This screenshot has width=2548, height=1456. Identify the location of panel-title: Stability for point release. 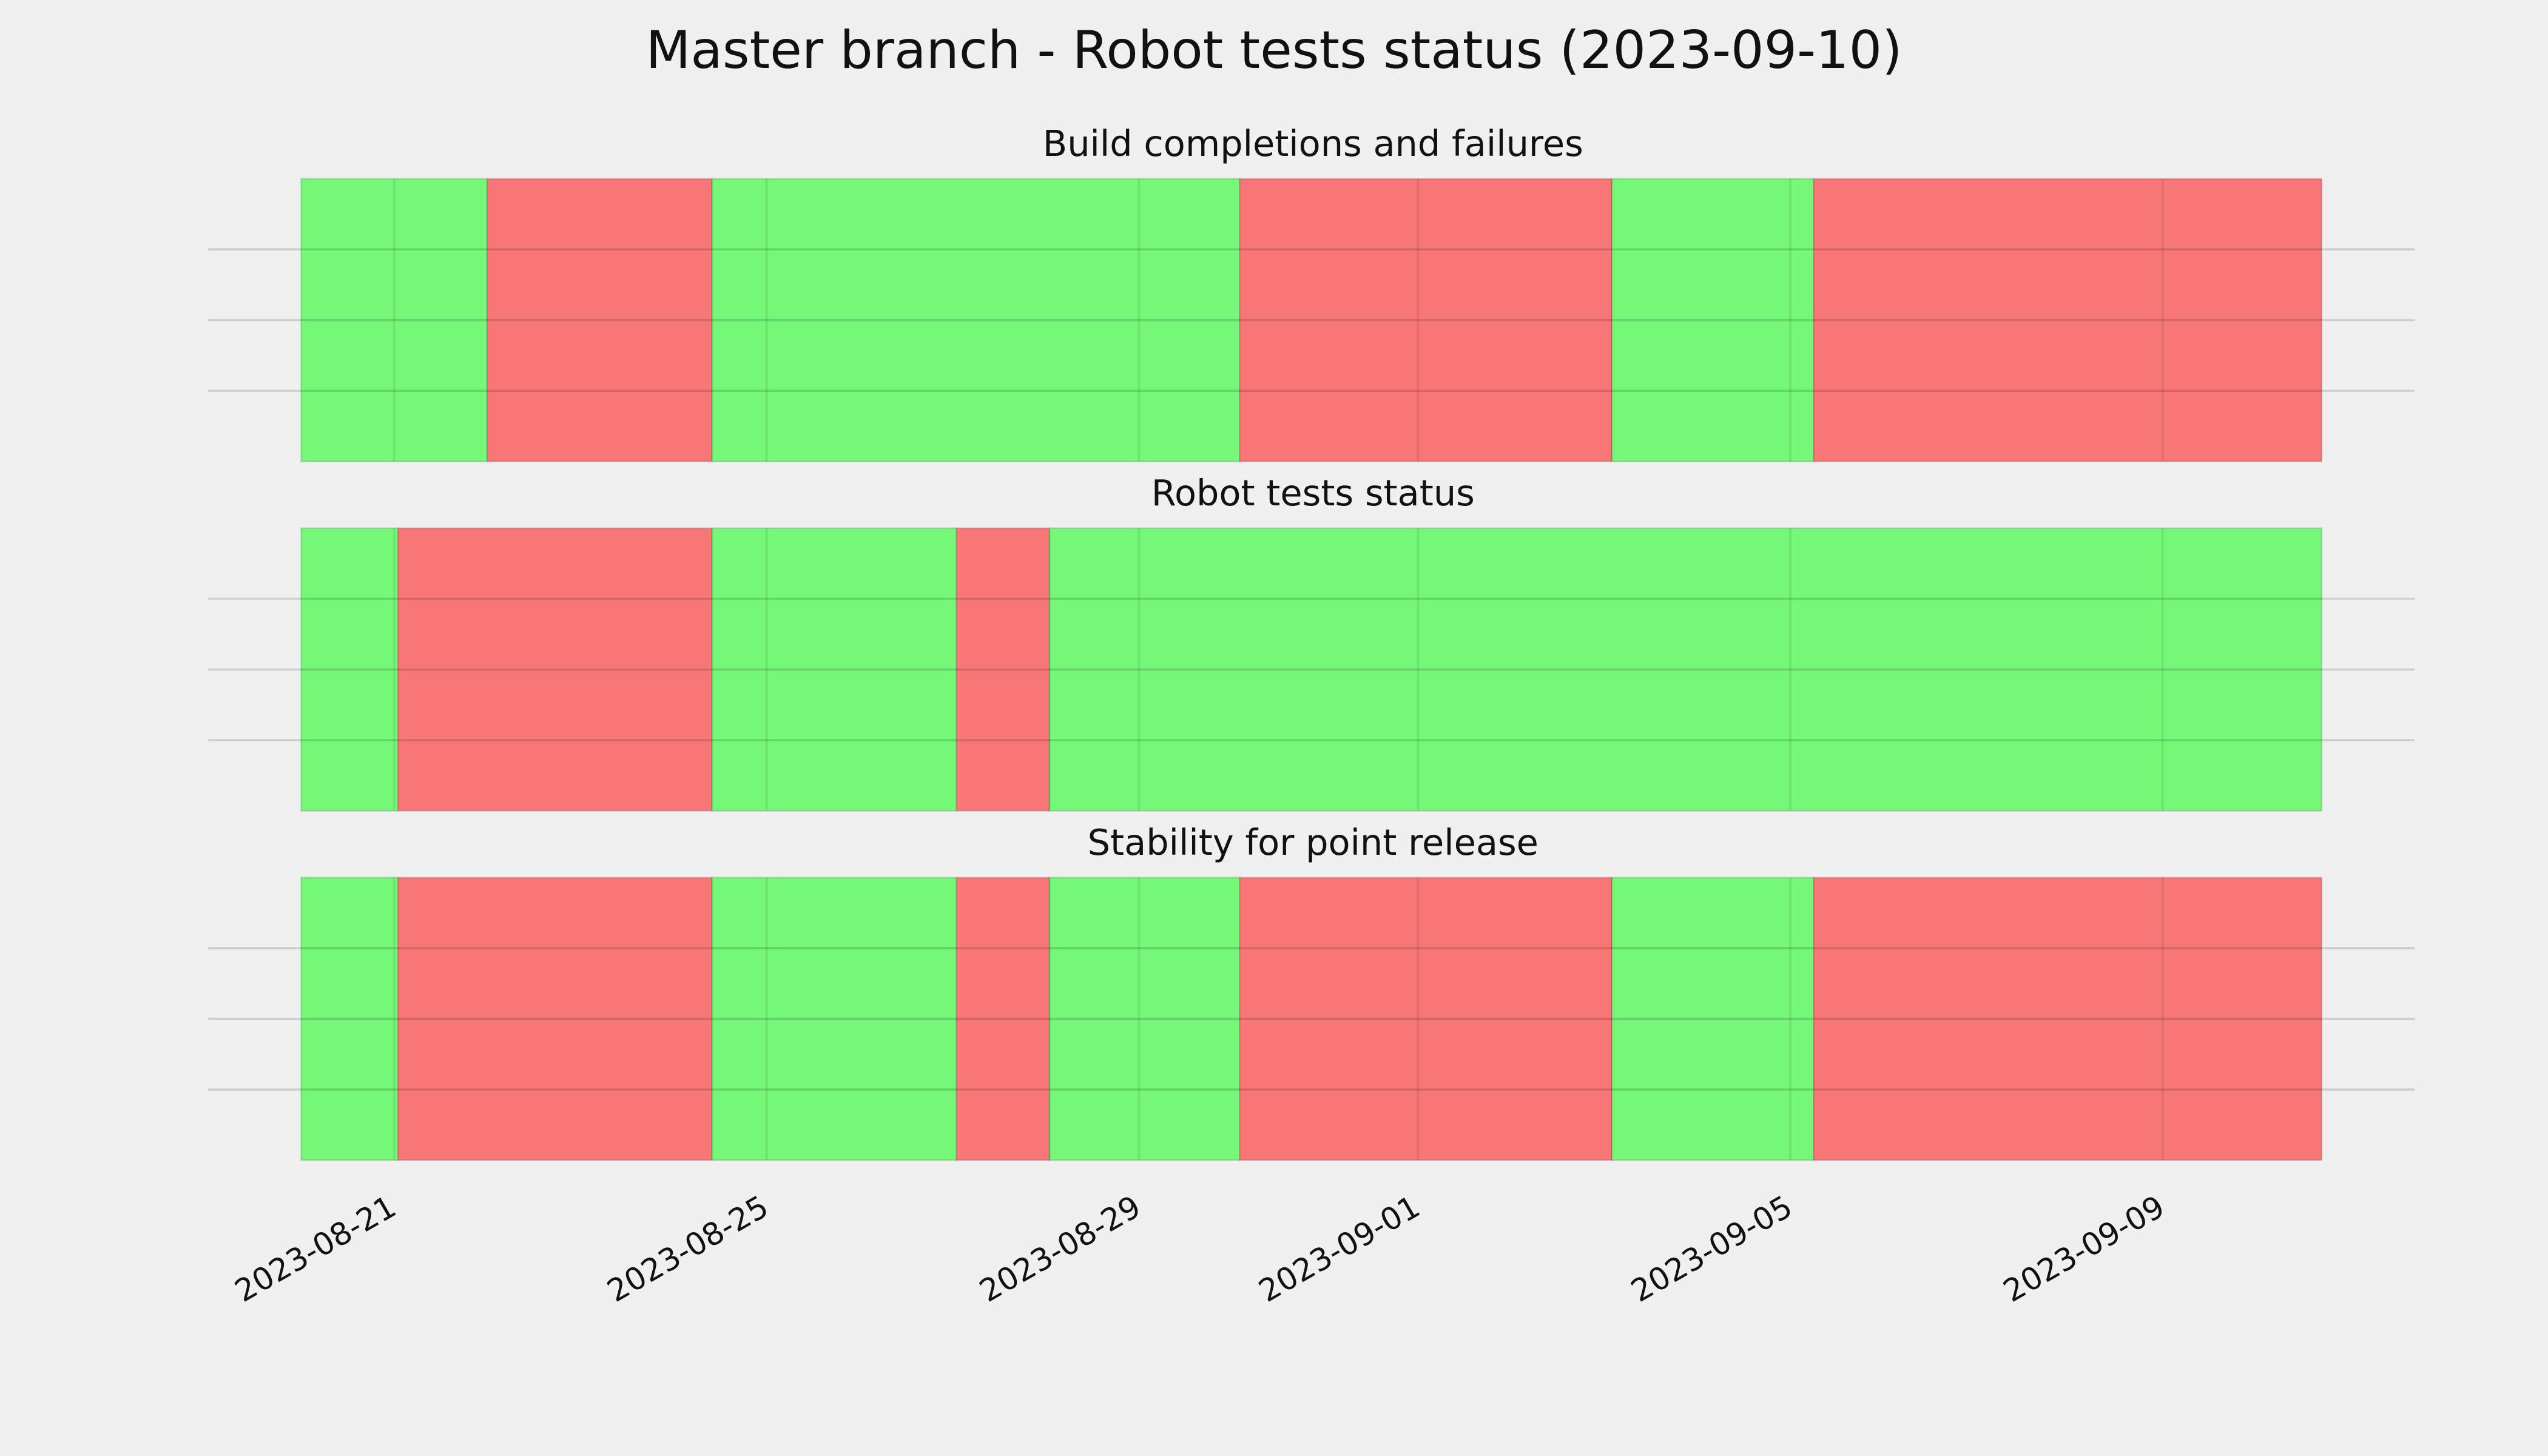
(1313, 842).